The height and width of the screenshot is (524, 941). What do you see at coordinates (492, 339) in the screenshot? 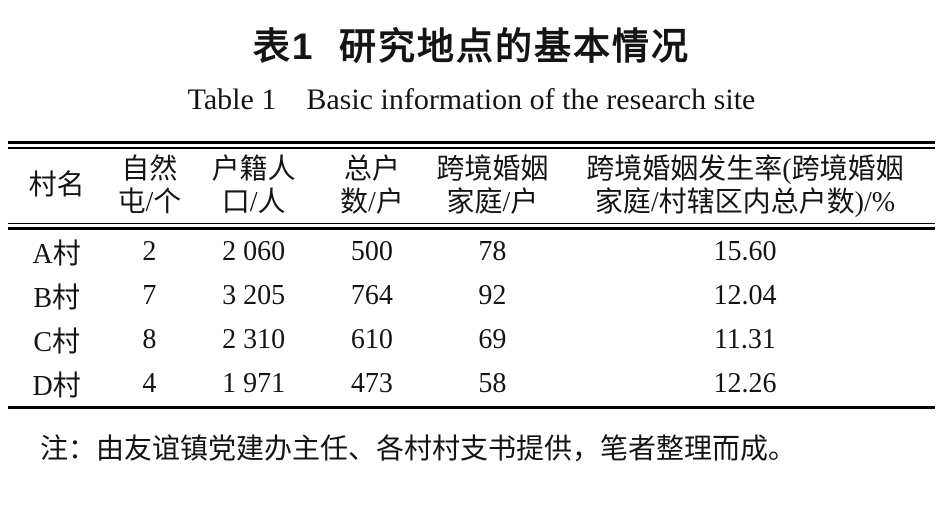
I see `table-cell: 69` at bounding box center [492, 339].